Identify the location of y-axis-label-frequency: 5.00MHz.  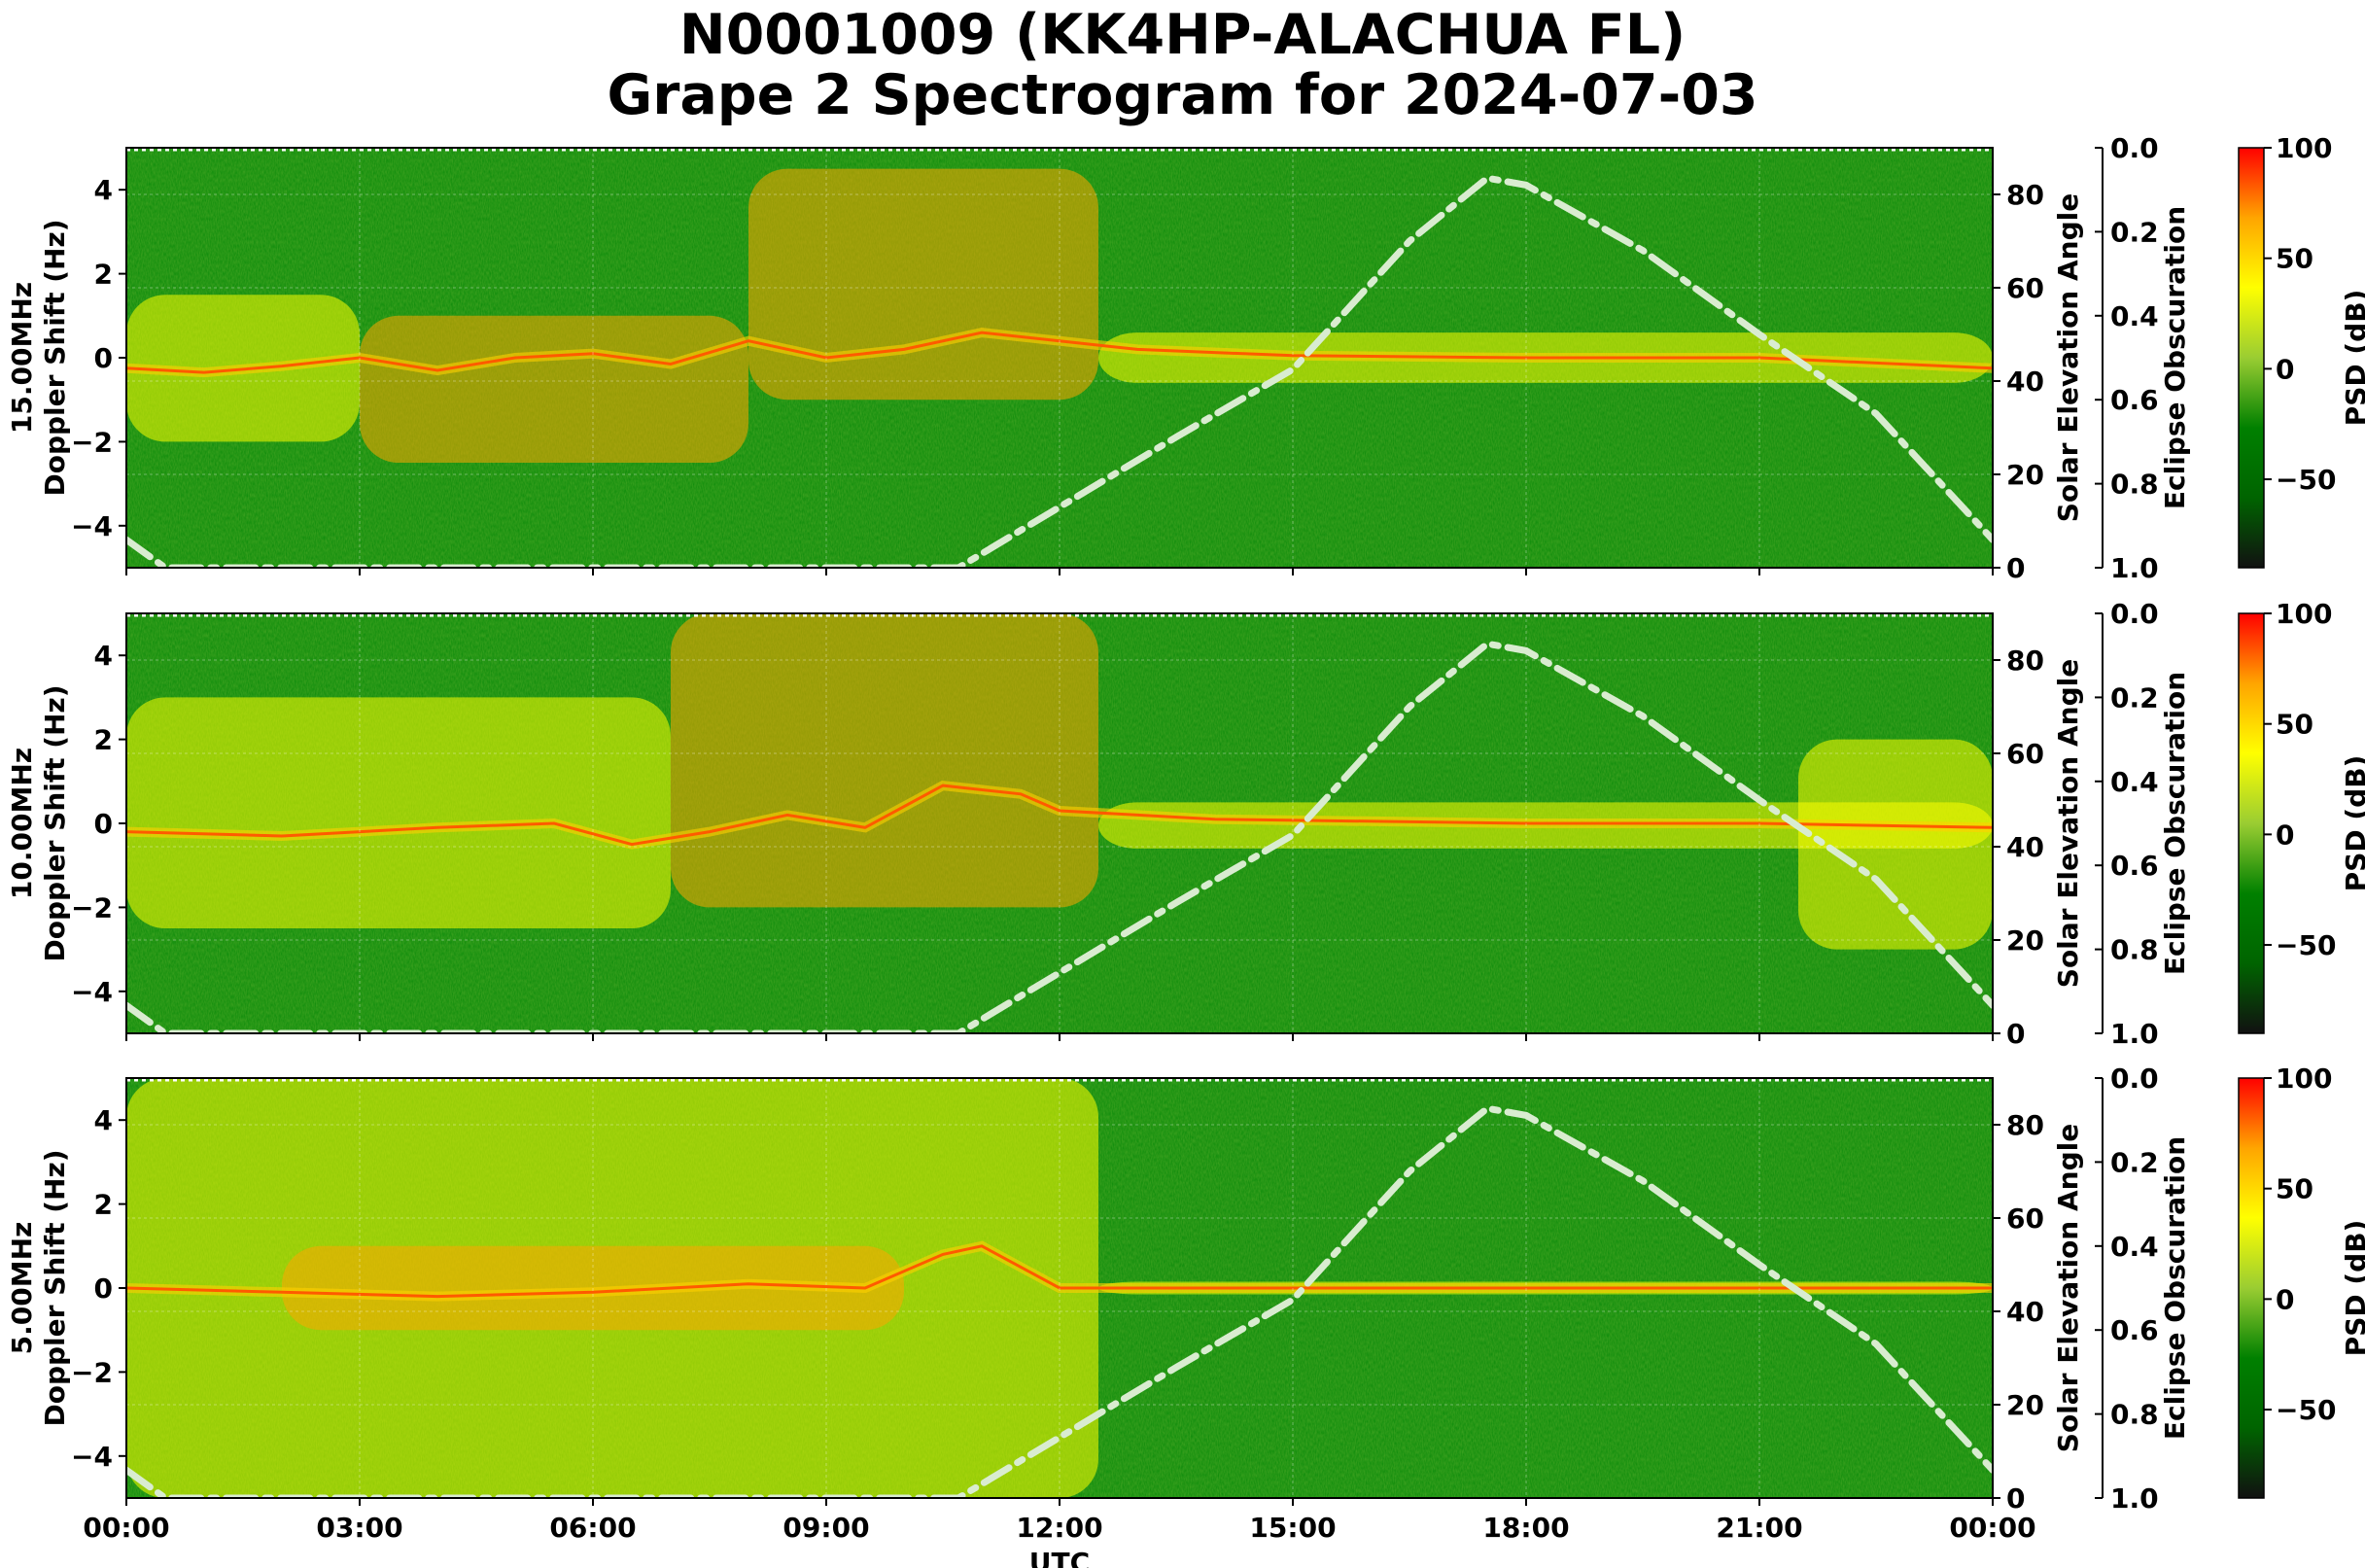
(22, 1288).